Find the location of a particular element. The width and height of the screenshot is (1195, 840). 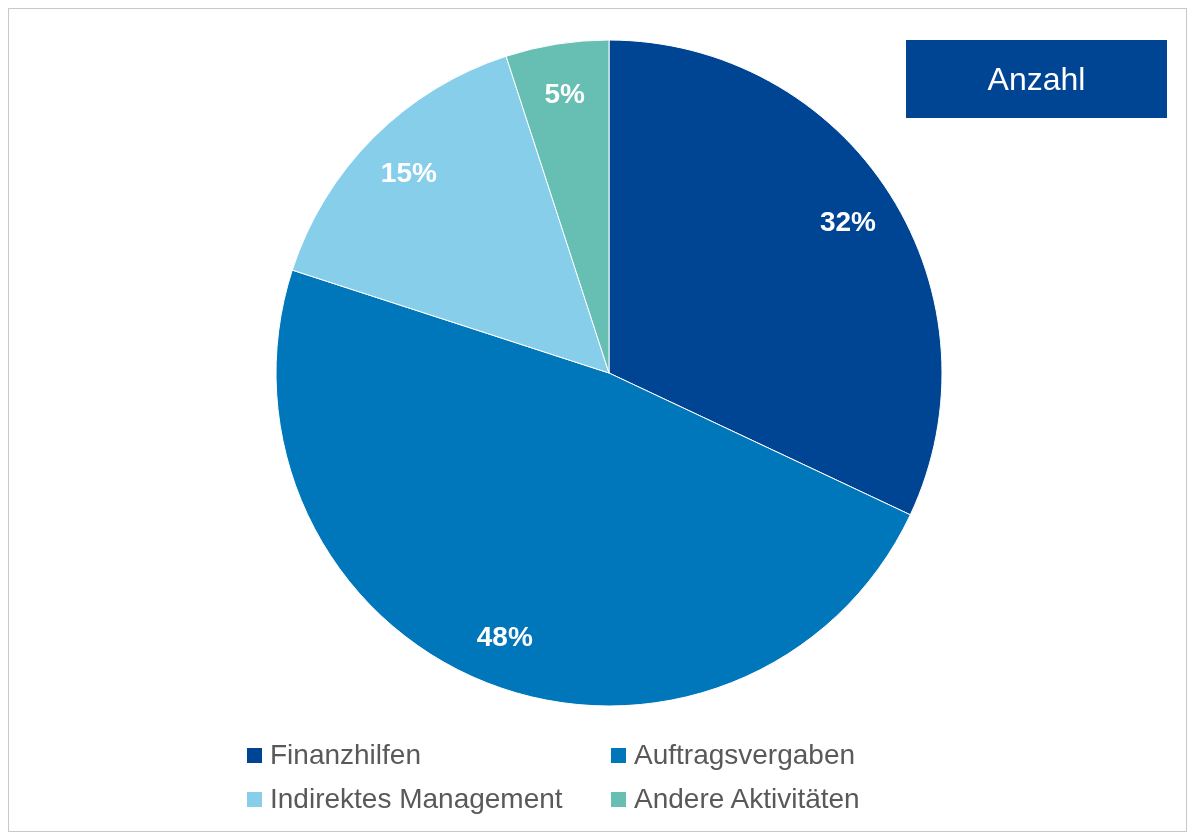

legend-label: Finanzhilfen is located at coordinates (345, 755).